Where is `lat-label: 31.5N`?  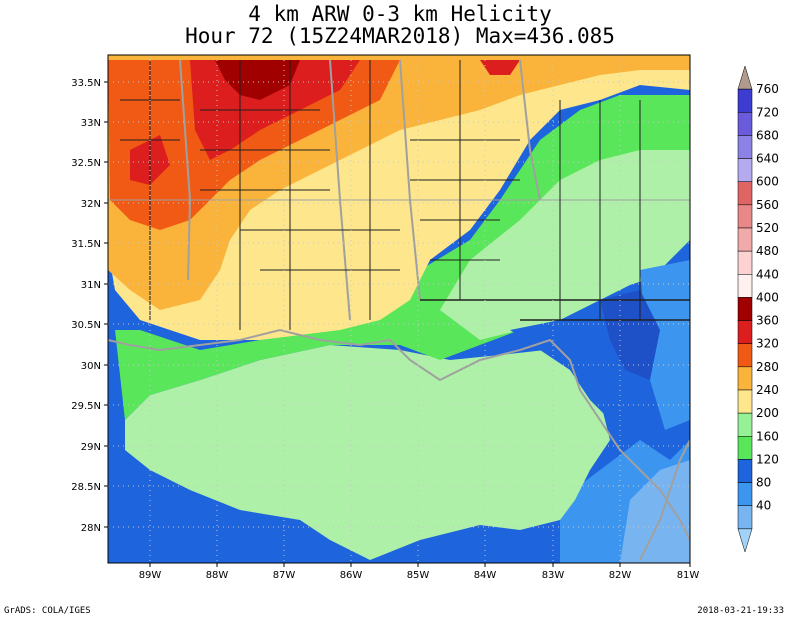 lat-label: 31.5N is located at coordinates (86, 244).